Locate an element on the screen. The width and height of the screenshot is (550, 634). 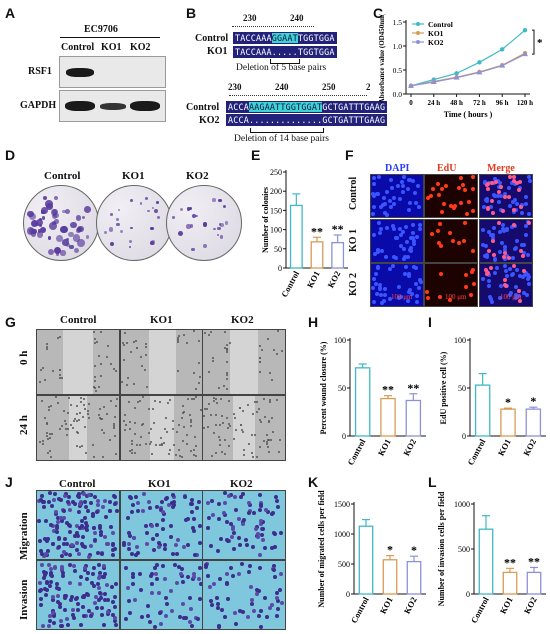
seq-bottom-ko2-label: KO2 is located at coordinates (209, 120).